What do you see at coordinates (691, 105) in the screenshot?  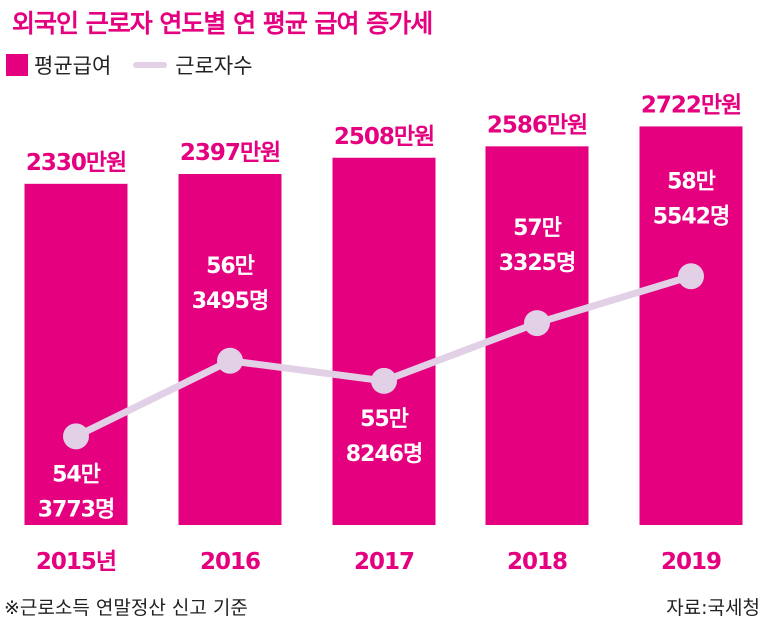 I see `bar-value-label-4: 2722만원` at bounding box center [691, 105].